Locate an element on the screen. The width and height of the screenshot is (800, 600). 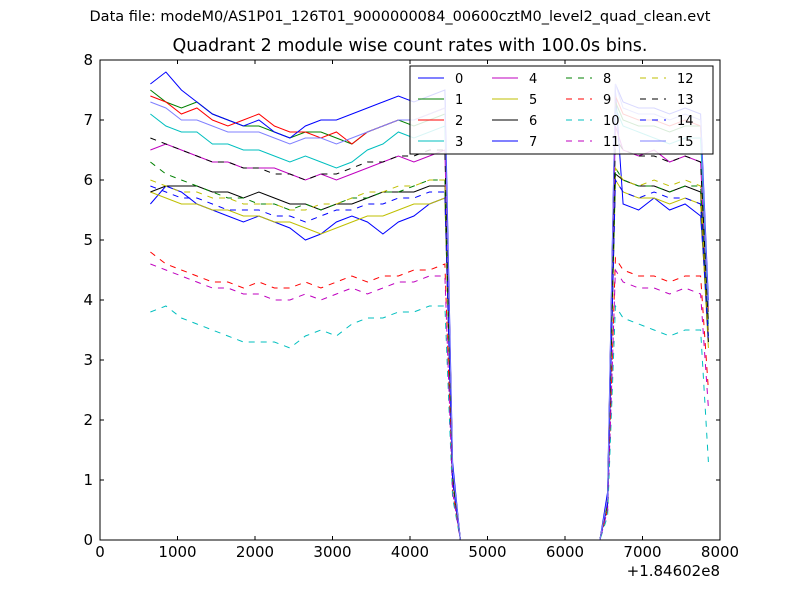
y-tick-label: 1 is located at coordinates (88, 480).